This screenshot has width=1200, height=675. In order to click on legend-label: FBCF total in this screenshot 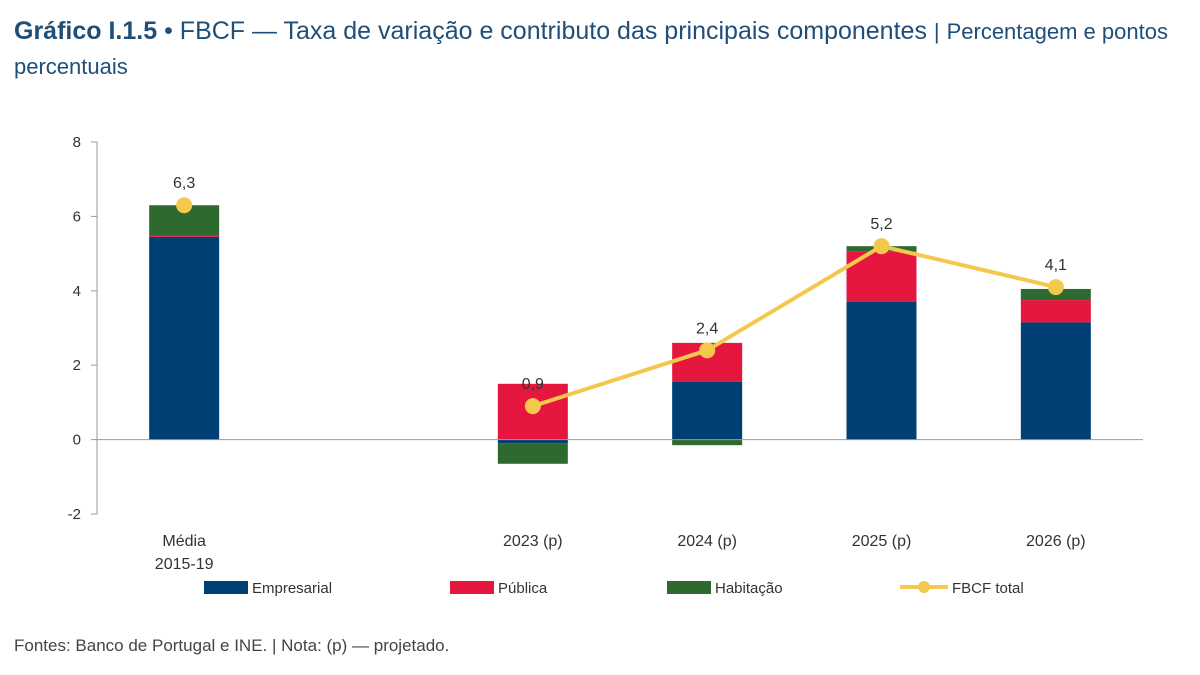, I will do `click(988, 588)`.